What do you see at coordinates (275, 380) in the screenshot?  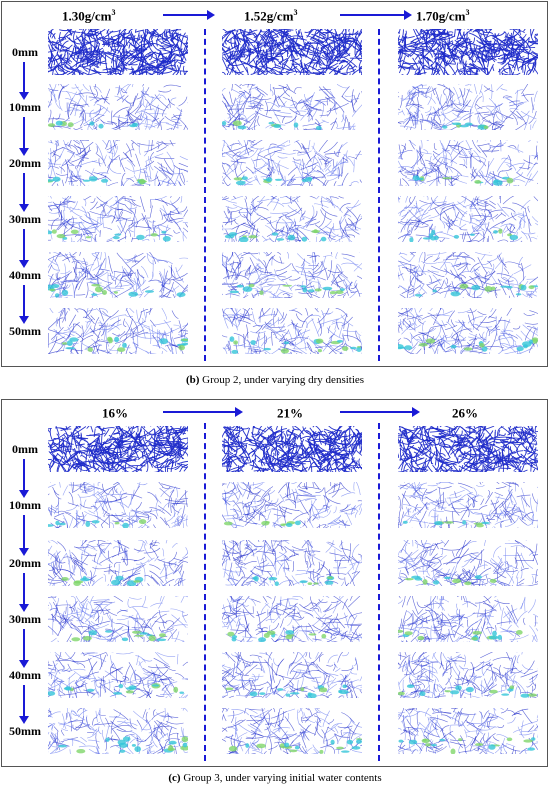 I see `caption-b: (b) Group 2, under varying dry densities` at bounding box center [275, 380].